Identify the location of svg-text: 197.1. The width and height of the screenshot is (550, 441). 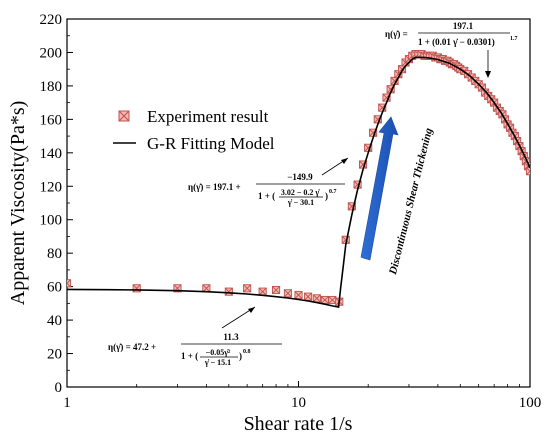
(463, 26).